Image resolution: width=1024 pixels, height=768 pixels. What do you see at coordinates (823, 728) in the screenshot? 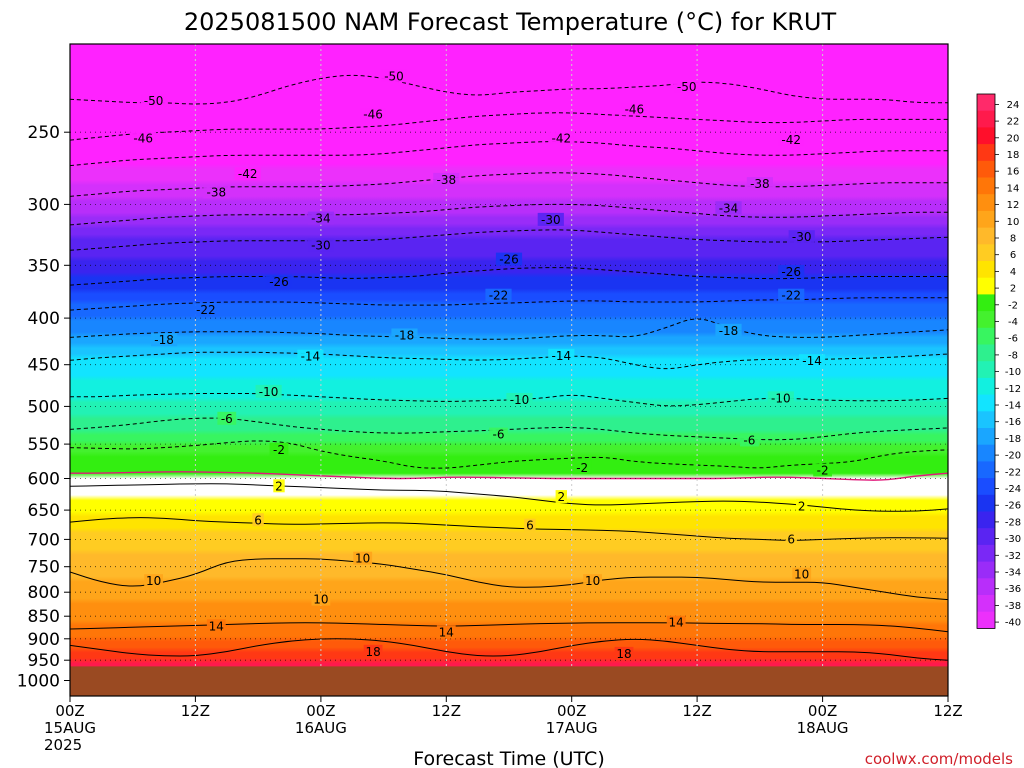
I see `x-date-label: 18AUG` at bounding box center [823, 728].